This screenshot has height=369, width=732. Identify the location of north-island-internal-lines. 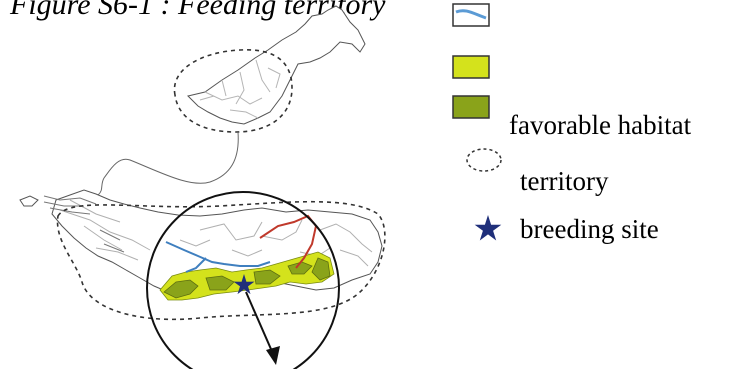
(240, 89).